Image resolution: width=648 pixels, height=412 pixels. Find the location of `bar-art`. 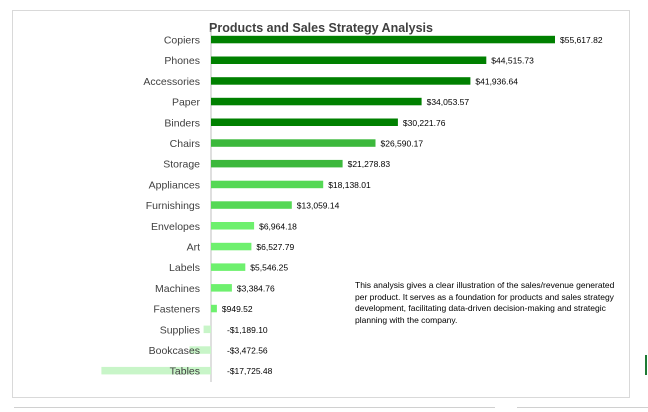

bar-art is located at coordinates (231, 246).